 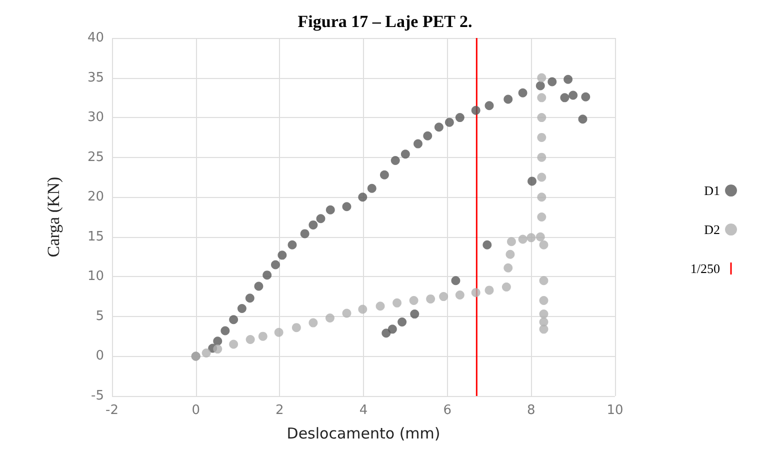 What do you see at coordinates (95, 38) in the screenshot?
I see `y-tick-label: 40` at bounding box center [95, 38].